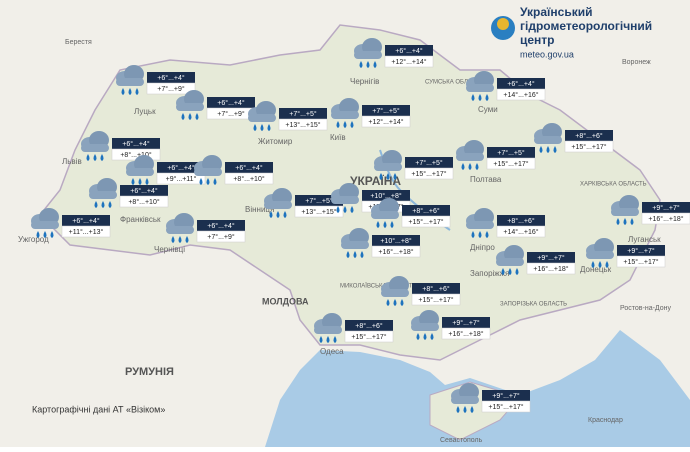 This screenshot has height=452, width=690. Describe the element at coordinates (461, 440) in the screenshot. I see `place-label: Севастополь` at that location.